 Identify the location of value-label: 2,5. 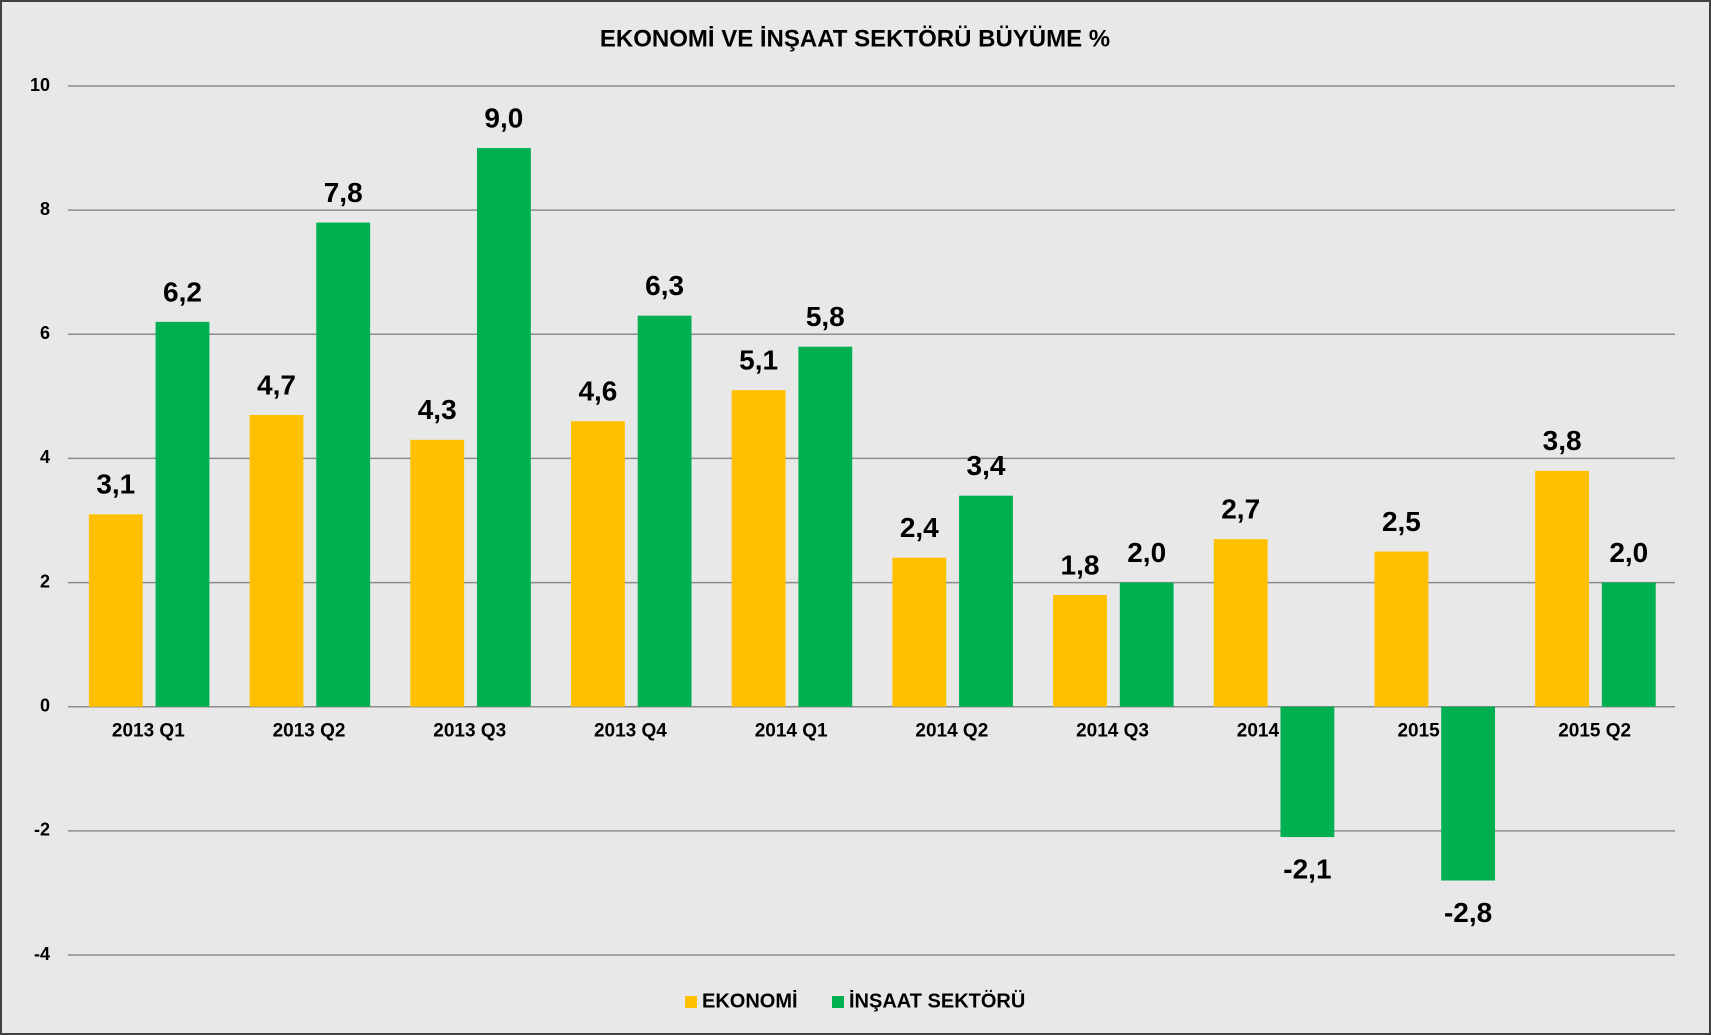
(1401, 521).